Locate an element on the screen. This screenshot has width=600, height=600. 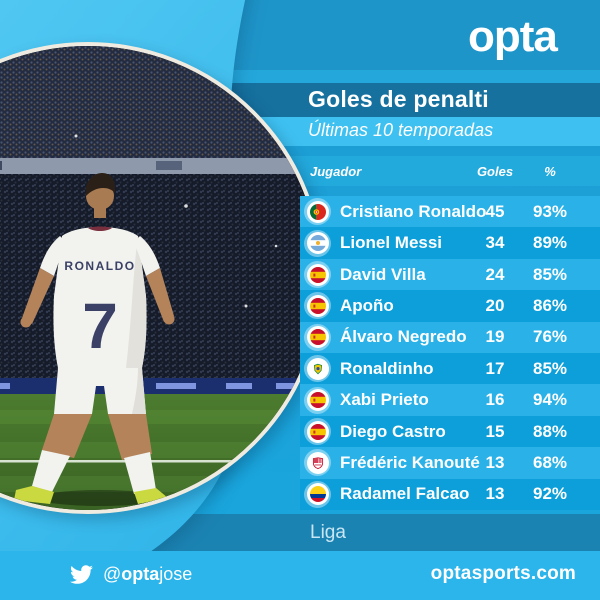
player-flag-badge-argentina is located at coordinates (317, 243).